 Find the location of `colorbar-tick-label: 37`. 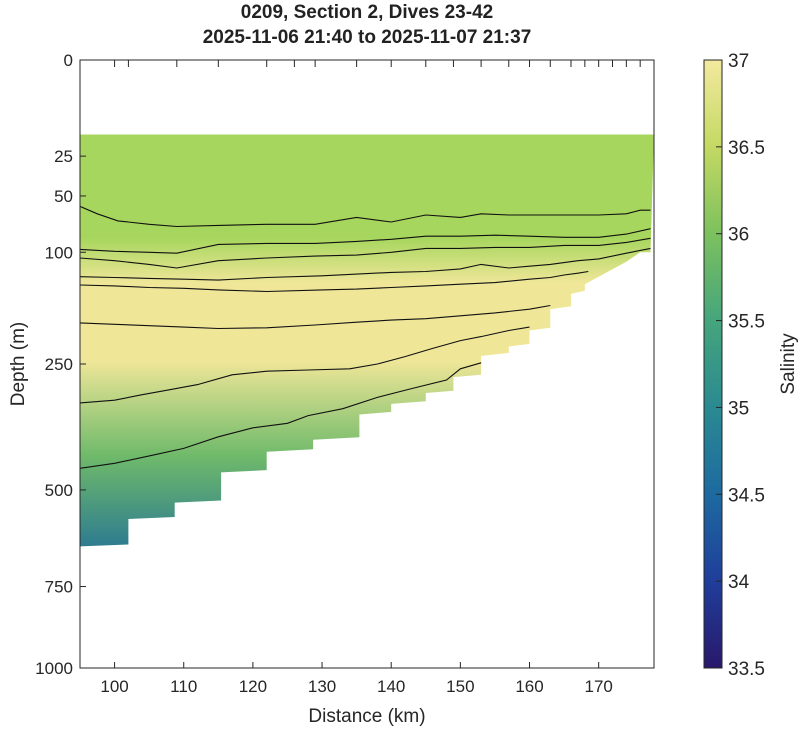

colorbar-tick-label: 37 is located at coordinates (738, 61).